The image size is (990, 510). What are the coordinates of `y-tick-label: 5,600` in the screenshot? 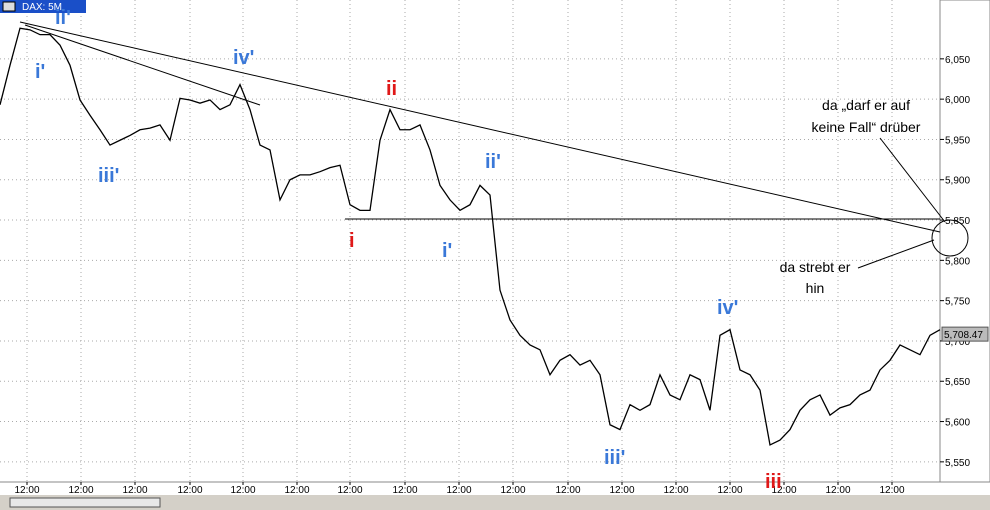 It's located at (957, 423).